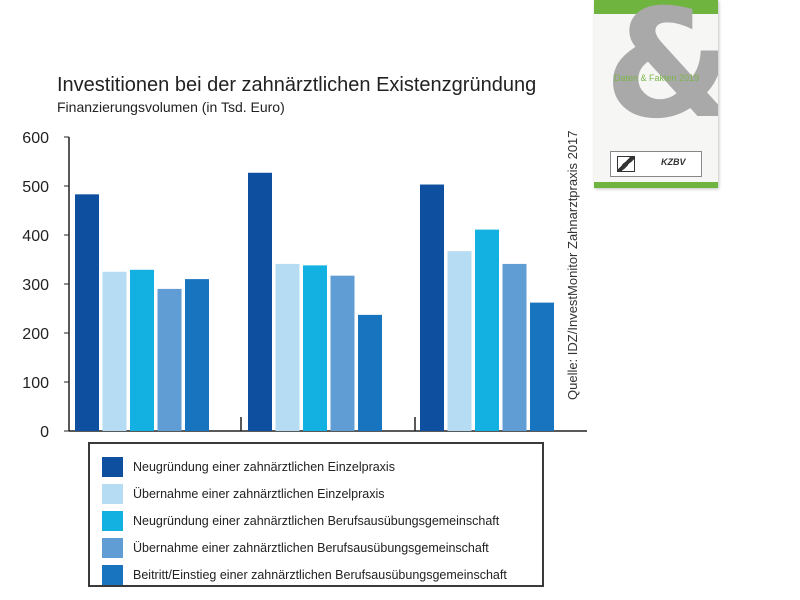  Describe the element at coordinates (661, 70) in the screenshot. I see `ampersand-graphic: &` at that location.